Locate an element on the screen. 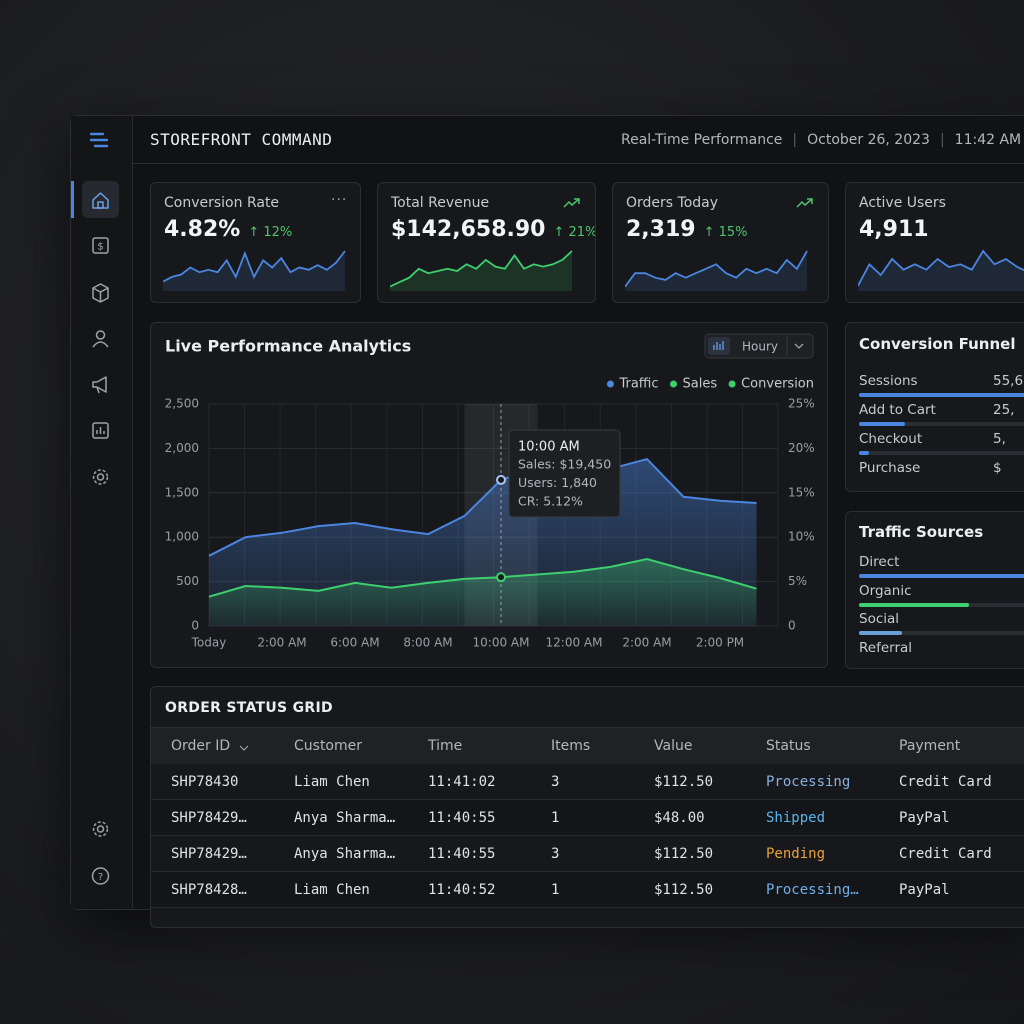 The height and width of the screenshot is (1024, 1024). kpi-label: Conversion Rate is located at coordinates (222, 203).